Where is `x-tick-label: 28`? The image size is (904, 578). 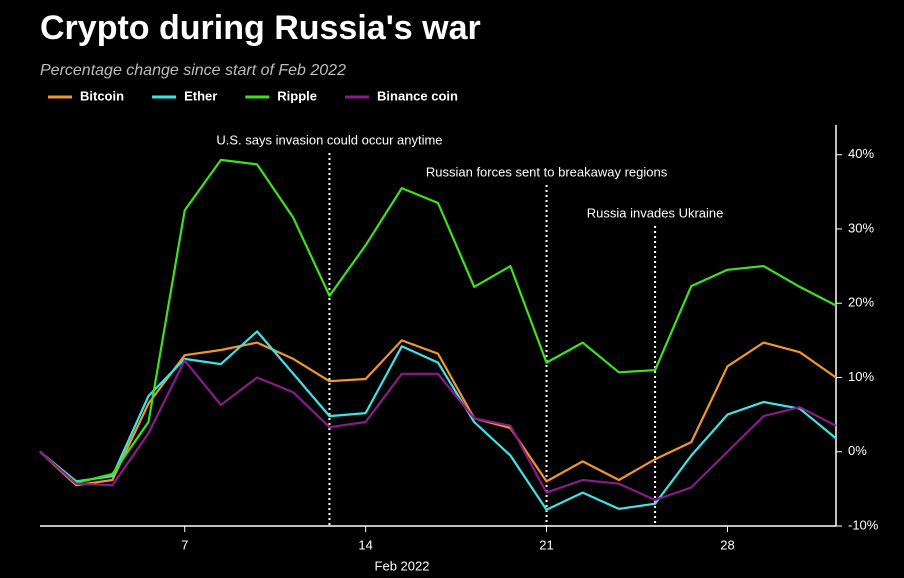
x-tick-label: 28 is located at coordinates (727, 544).